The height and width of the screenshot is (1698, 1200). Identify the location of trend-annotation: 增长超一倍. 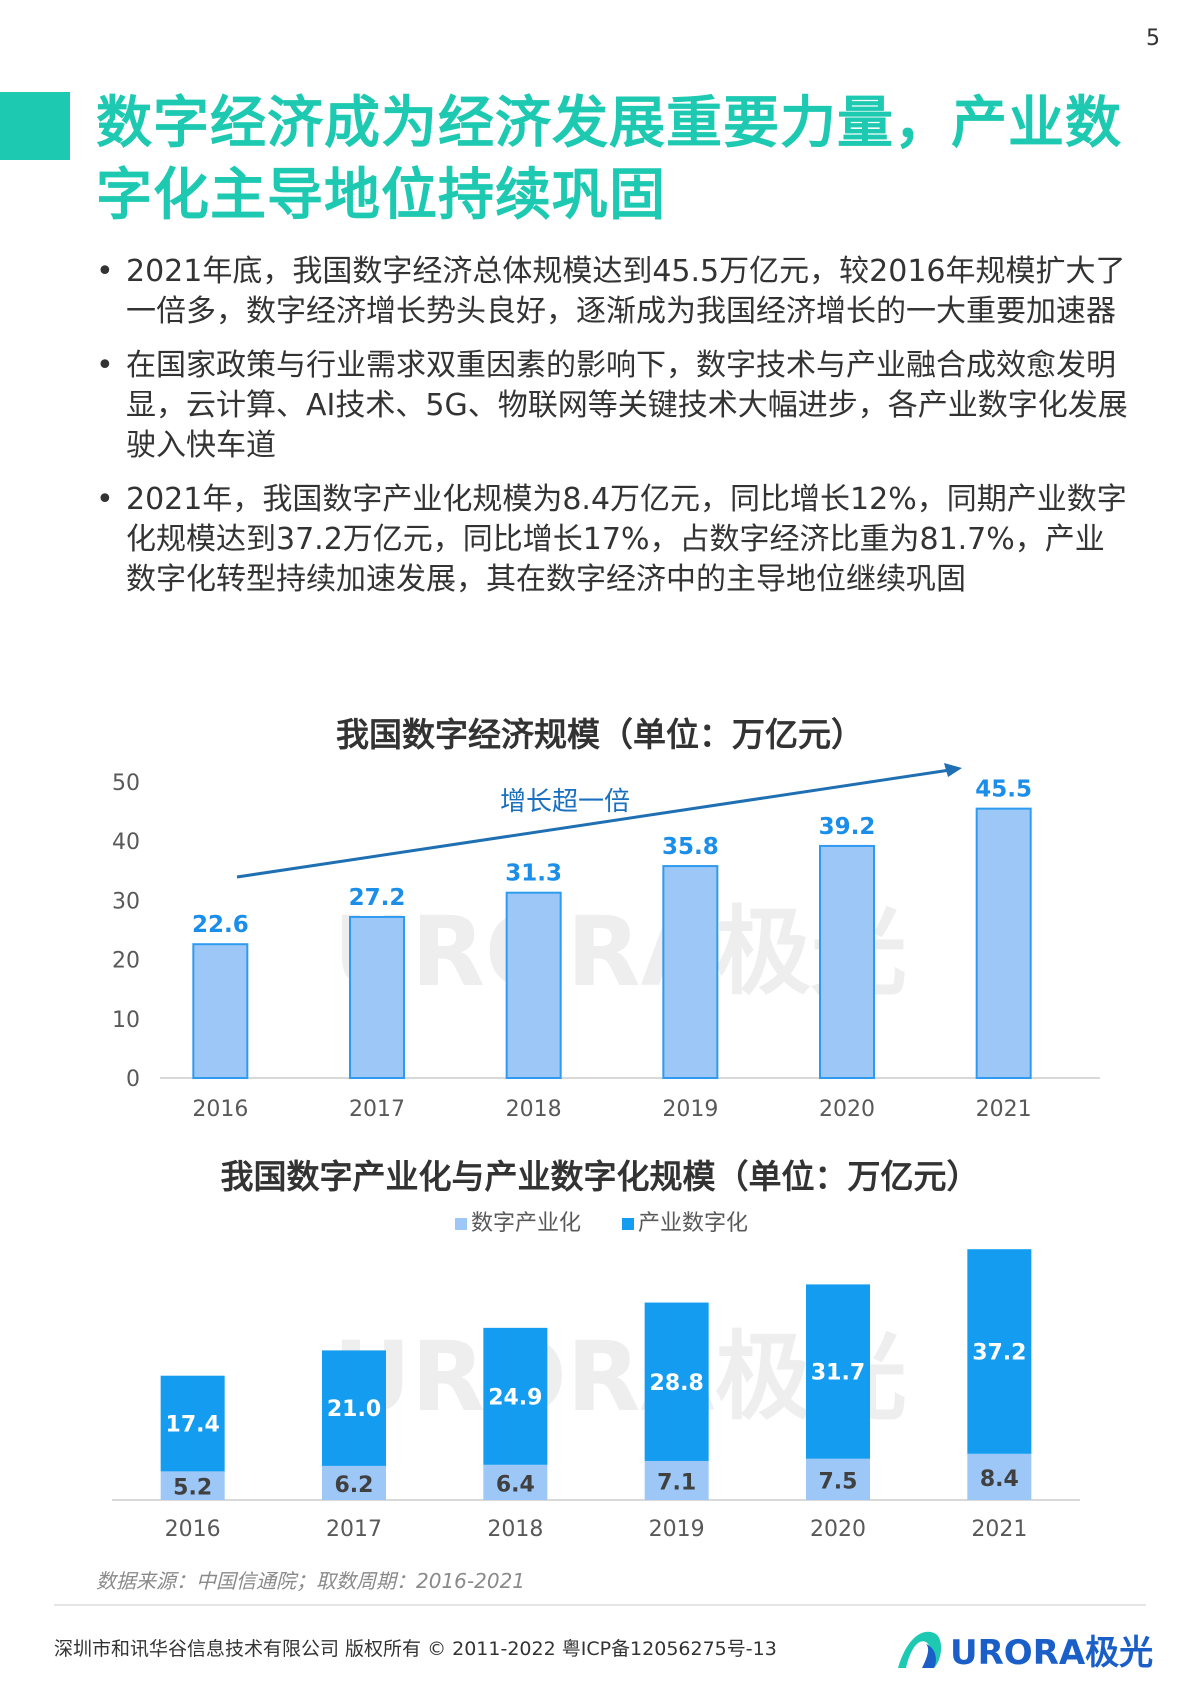
(565, 802).